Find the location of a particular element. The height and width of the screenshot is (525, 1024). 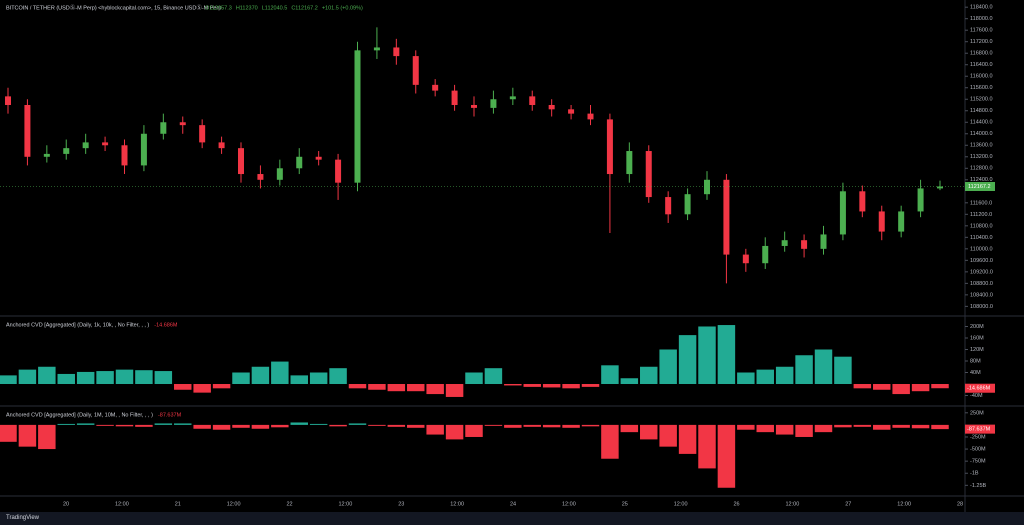

y-tick-label: 118000.0 is located at coordinates (981, 19).